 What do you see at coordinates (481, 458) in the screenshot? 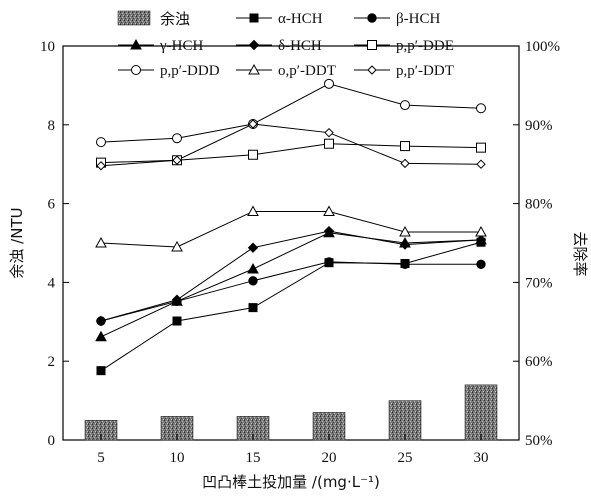
I see `x-tick-label: 30` at bounding box center [481, 458].